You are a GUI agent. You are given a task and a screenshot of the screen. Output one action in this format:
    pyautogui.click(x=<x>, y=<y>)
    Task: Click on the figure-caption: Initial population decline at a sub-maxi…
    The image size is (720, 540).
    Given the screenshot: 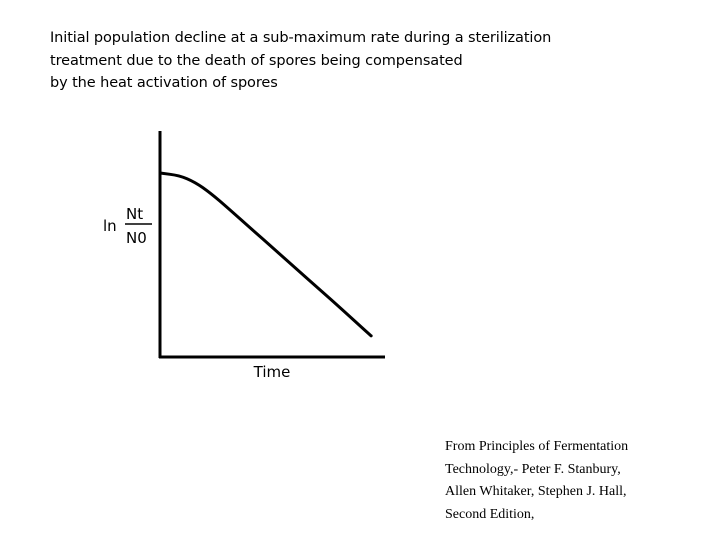 What is the action you would take?
    pyautogui.click(x=330, y=61)
    